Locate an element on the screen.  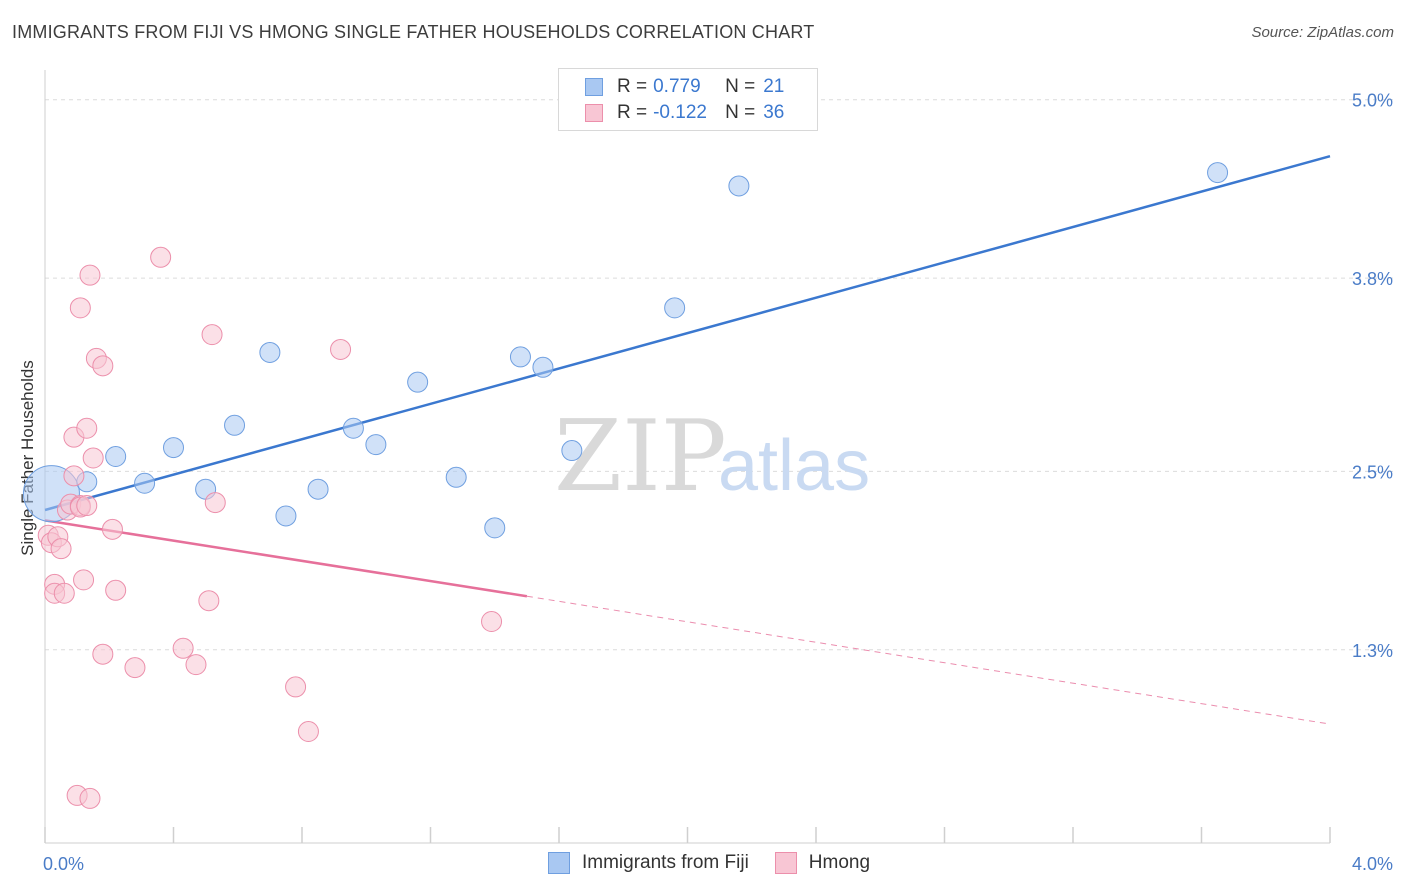
correlation-stats-box: R = 0.779 N = 21 R = -0.122 N = 36 is located at coordinates (688, 99).